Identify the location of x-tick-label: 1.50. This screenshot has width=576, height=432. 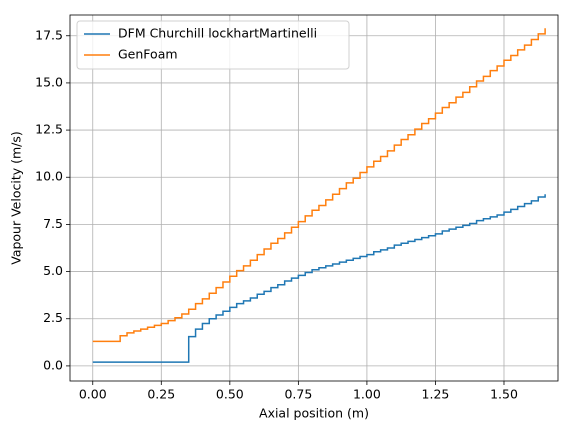
(504, 394).